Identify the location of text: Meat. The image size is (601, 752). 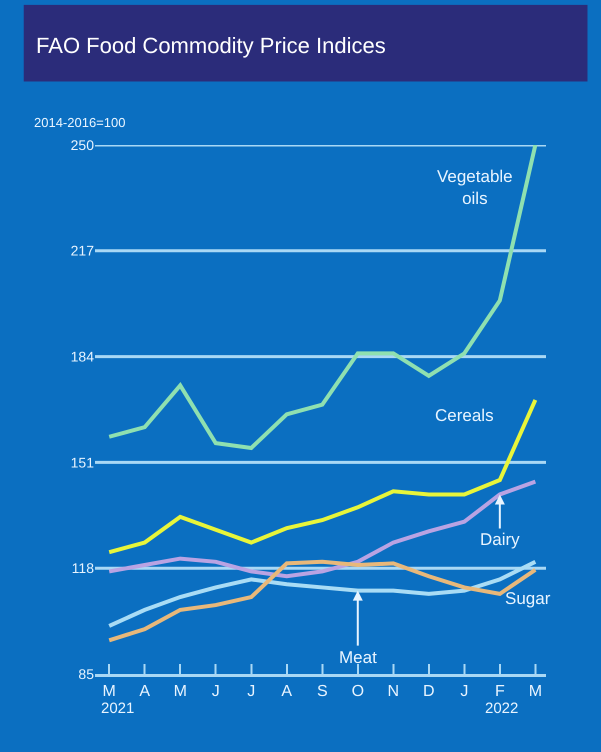
(358, 657).